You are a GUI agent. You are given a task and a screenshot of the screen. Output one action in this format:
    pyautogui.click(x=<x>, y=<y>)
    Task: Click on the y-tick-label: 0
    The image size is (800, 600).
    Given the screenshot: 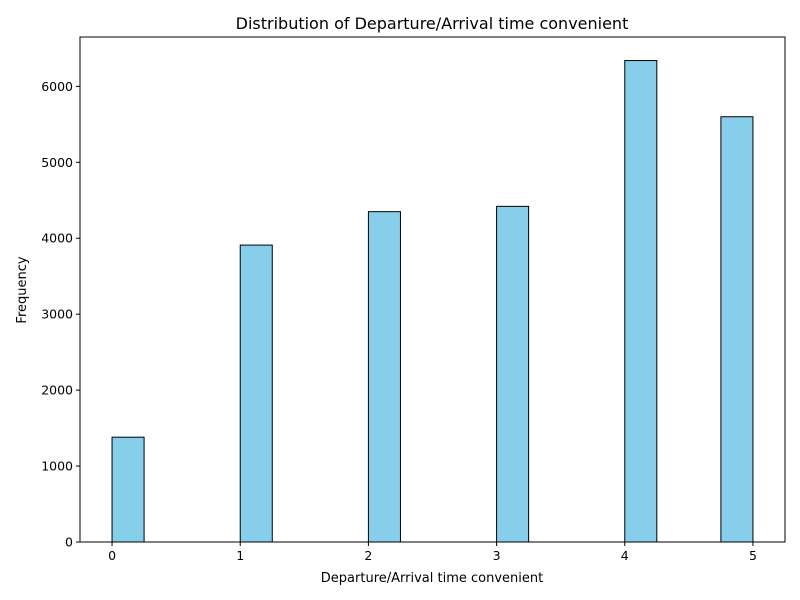 What is the action you would take?
    pyautogui.click(x=69, y=542)
    